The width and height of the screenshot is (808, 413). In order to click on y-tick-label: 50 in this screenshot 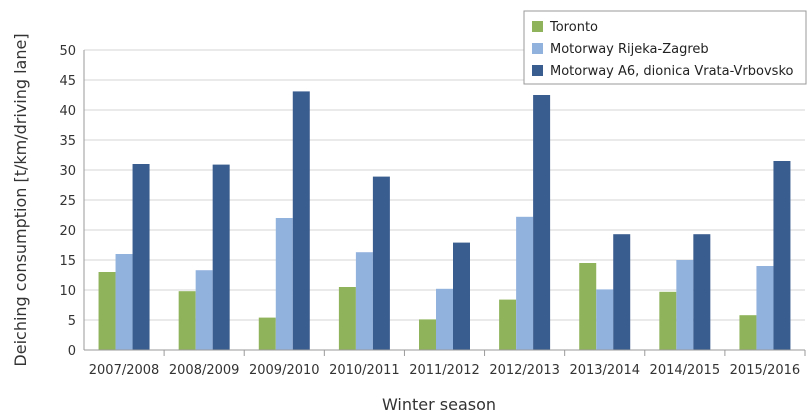, I will do `click(67, 51)`.